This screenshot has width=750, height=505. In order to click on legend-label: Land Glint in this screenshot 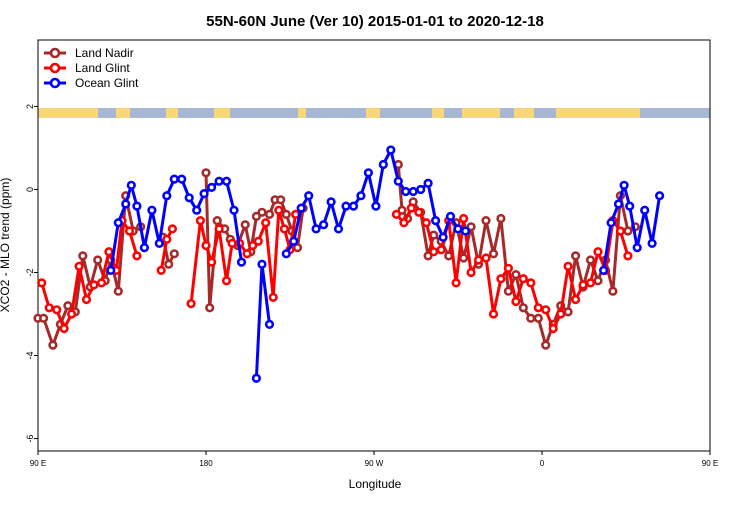, I will do `click(102, 68)`.